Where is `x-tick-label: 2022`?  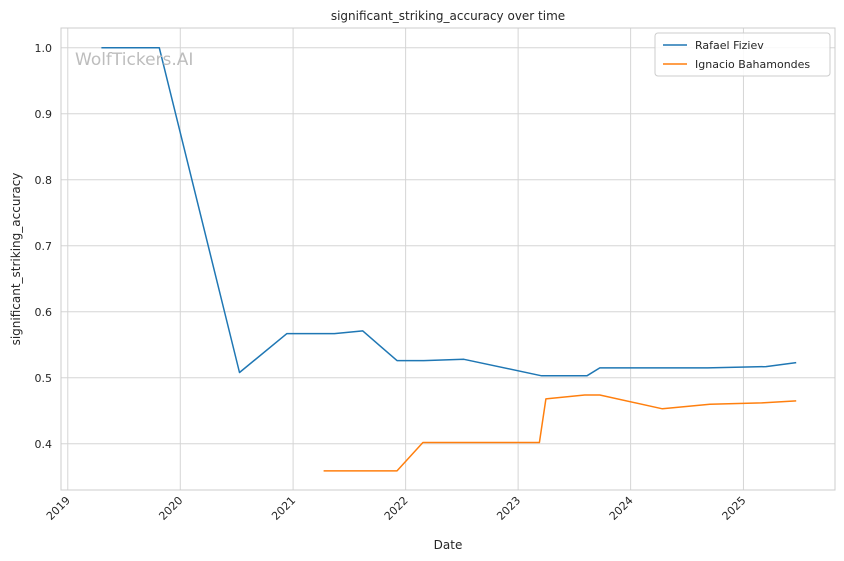 x-tick-label: 2022 is located at coordinates (396, 508).